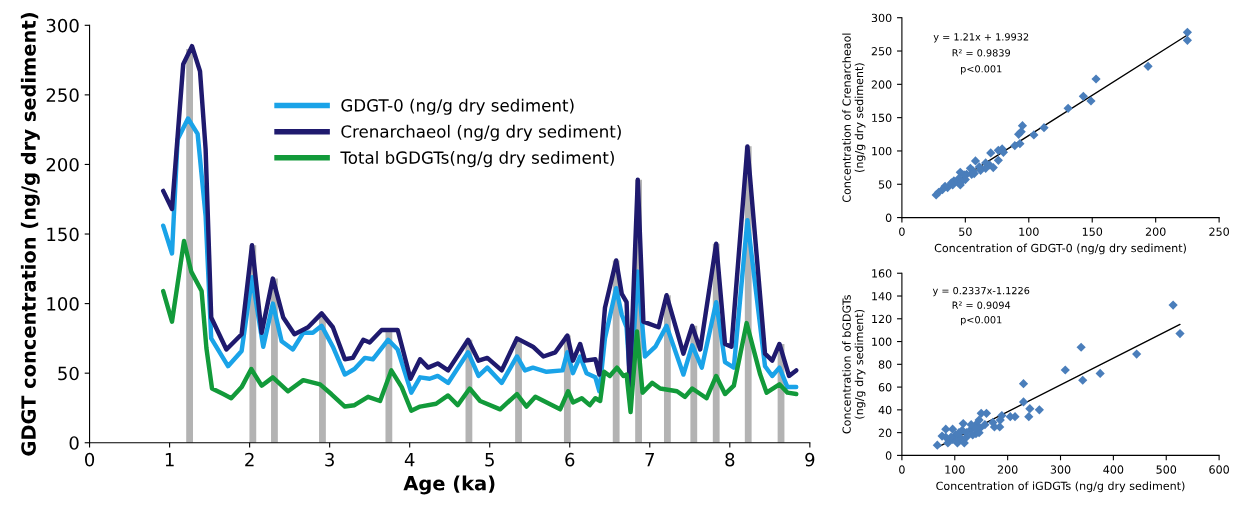 The image size is (1244, 506). What do you see at coordinates (885, 387) in the screenshot?
I see `y-tick-label: 60` at bounding box center [885, 387].